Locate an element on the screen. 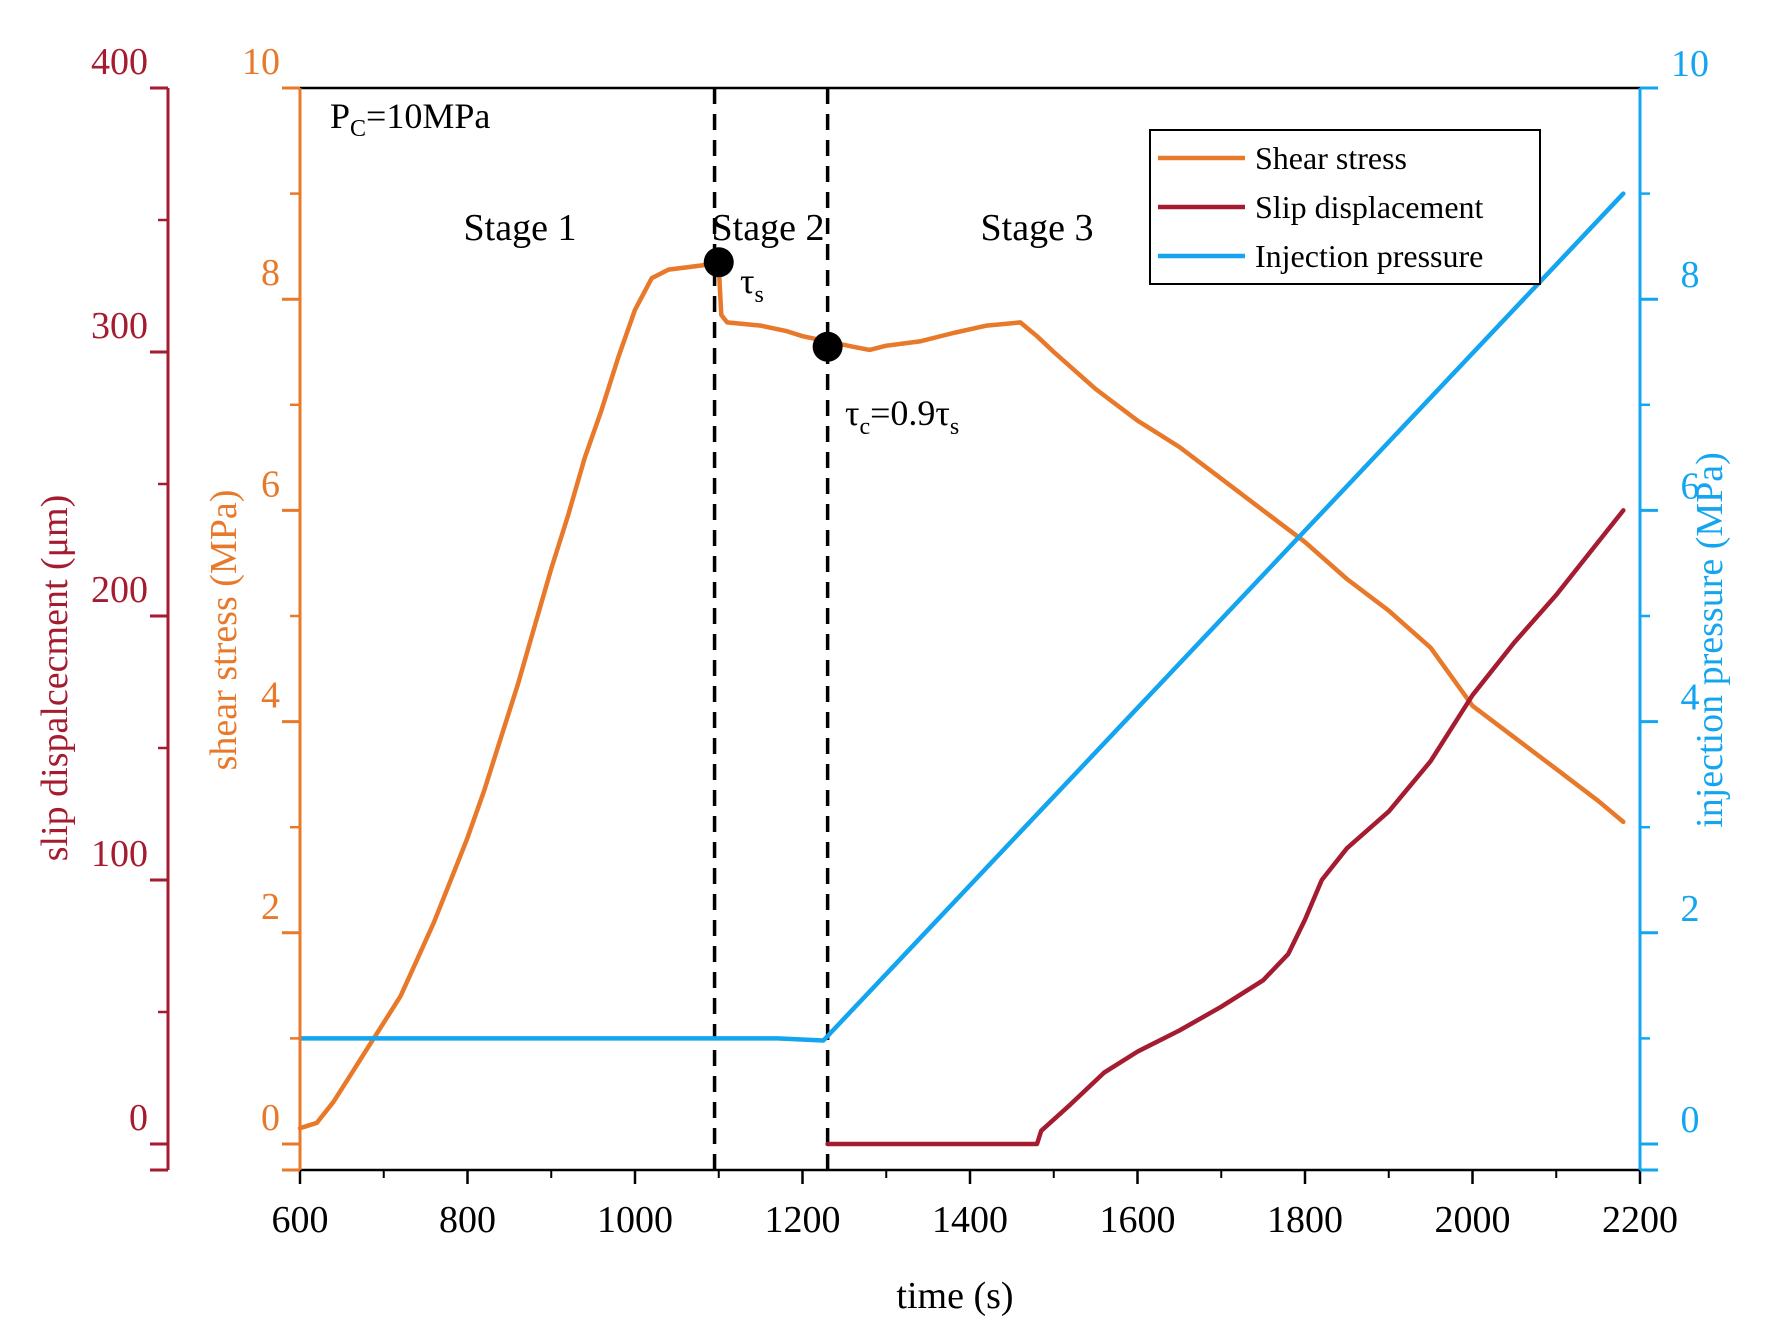  markers is located at coordinates (773, 304).